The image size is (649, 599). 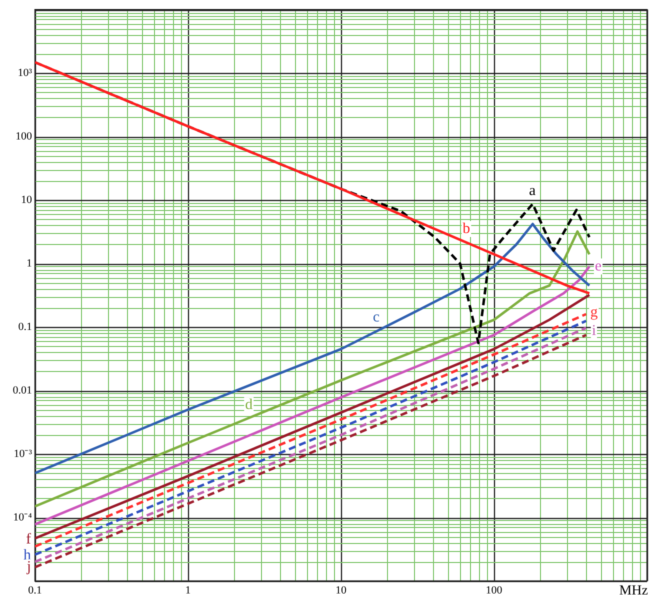 What do you see at coordinates (376, 318) in the screenshot?
I see `annotation: c` at bounding box center [376, 318].